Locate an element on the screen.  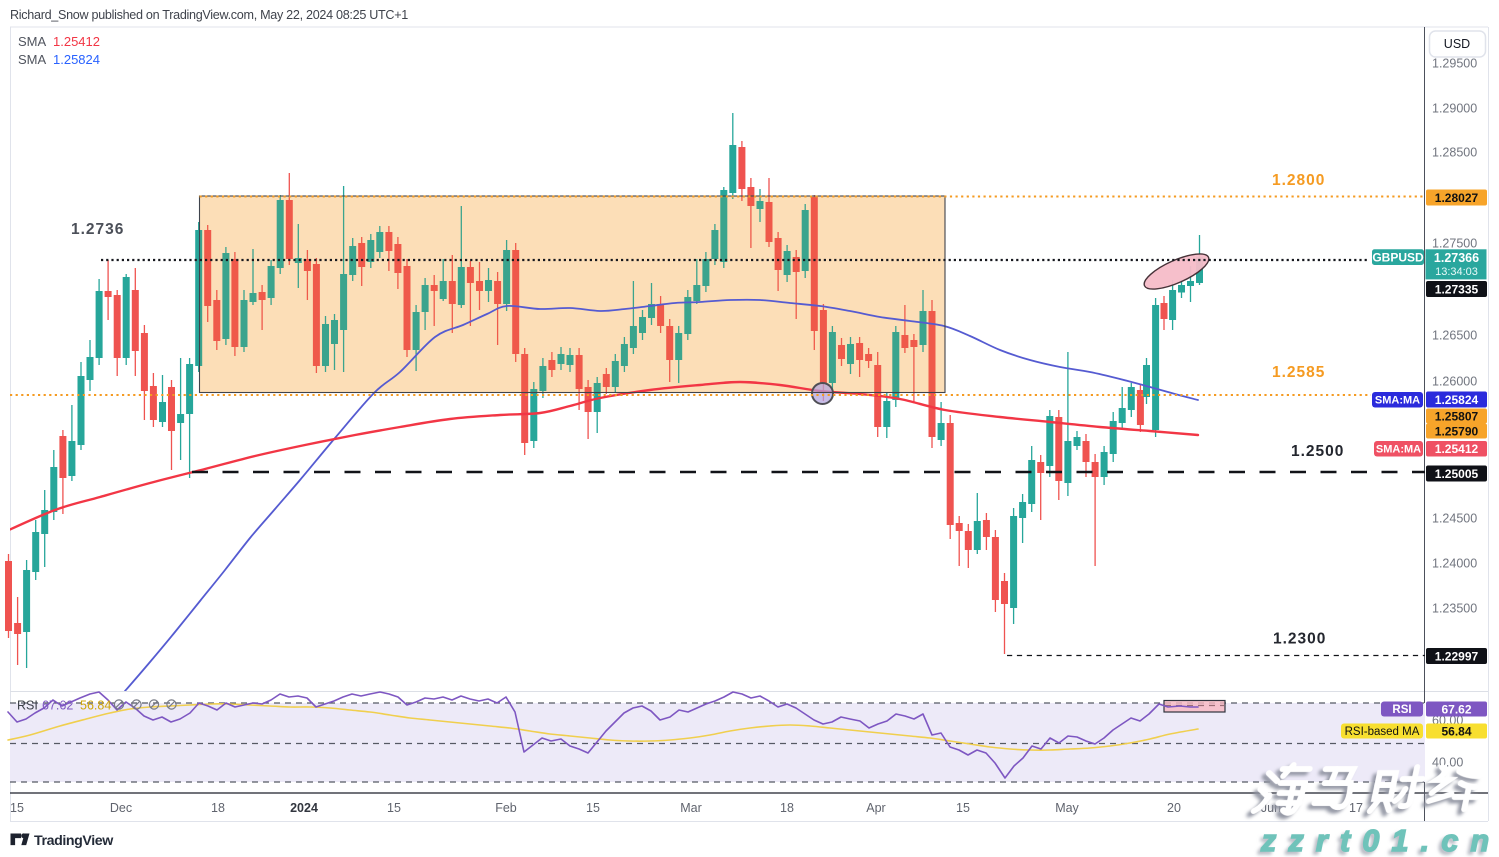
svg-text: 1.2300 is located at coordinates (1299, 639).